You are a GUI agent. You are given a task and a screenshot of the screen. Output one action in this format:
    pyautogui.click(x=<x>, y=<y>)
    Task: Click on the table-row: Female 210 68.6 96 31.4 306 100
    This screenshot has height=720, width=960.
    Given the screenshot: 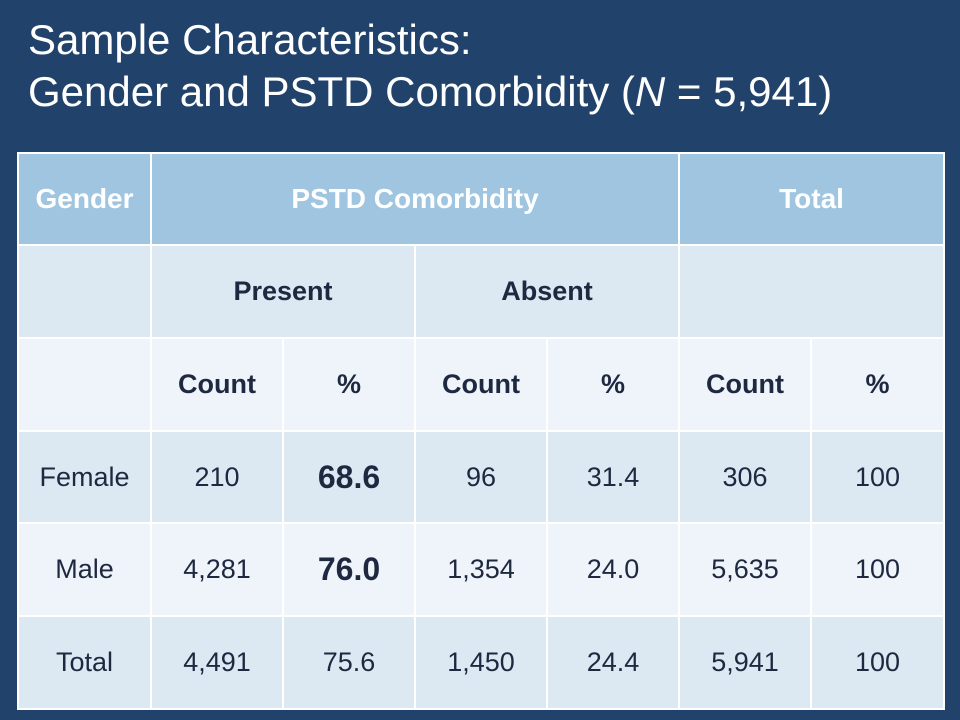 What is the action you would take?
    pyautogui.click(x=481, y=477)
    